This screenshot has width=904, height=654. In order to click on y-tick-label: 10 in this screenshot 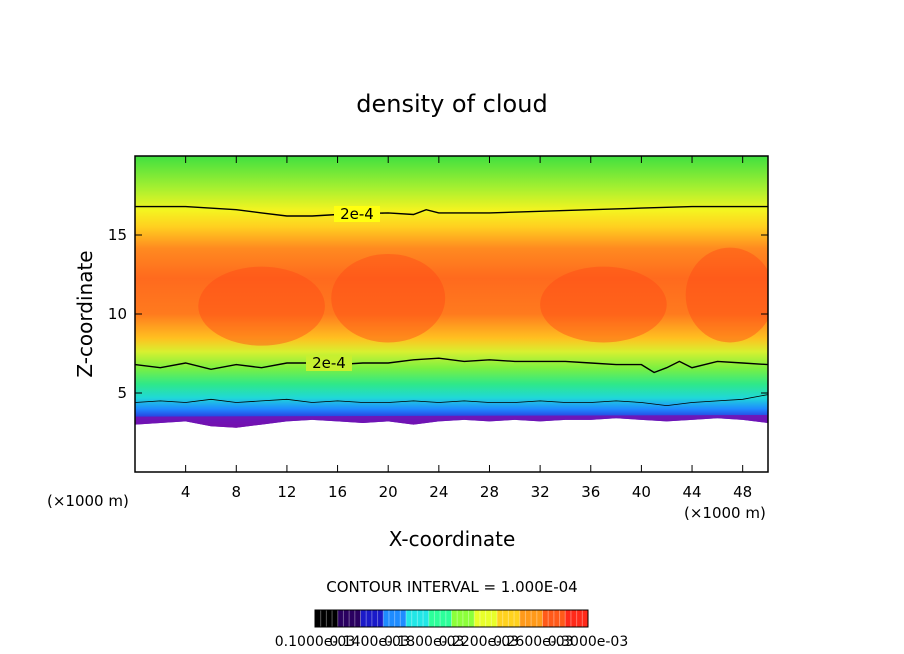, I will do `click(117, 314)`.